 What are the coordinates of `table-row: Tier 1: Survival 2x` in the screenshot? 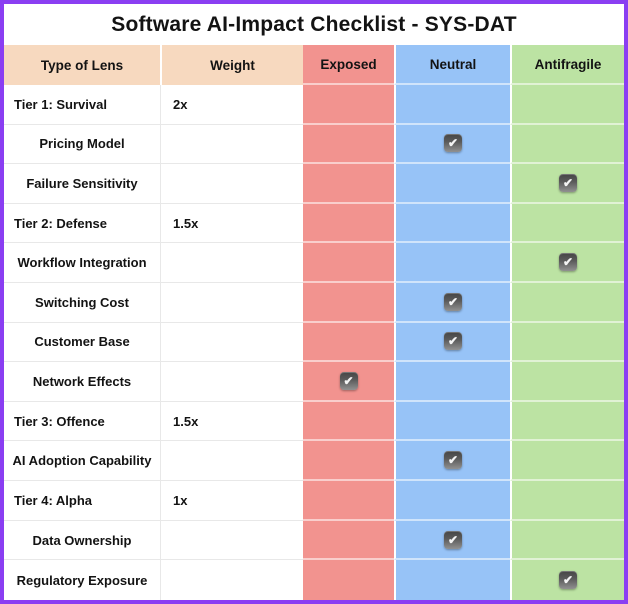 It's located at (314, 105).